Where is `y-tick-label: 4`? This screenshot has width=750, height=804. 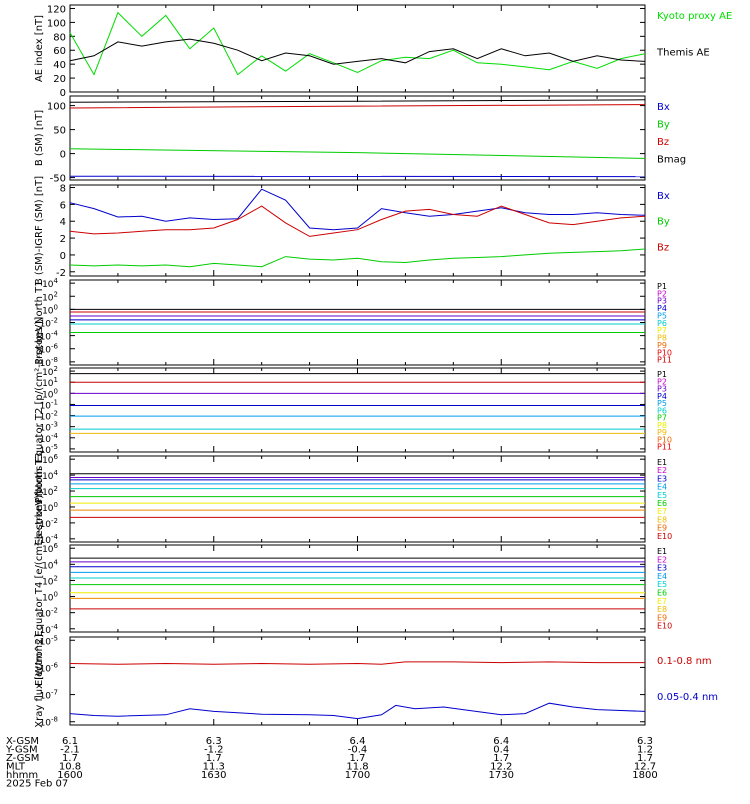
y-tick-label: 4 is located at coordinates (63, 222).